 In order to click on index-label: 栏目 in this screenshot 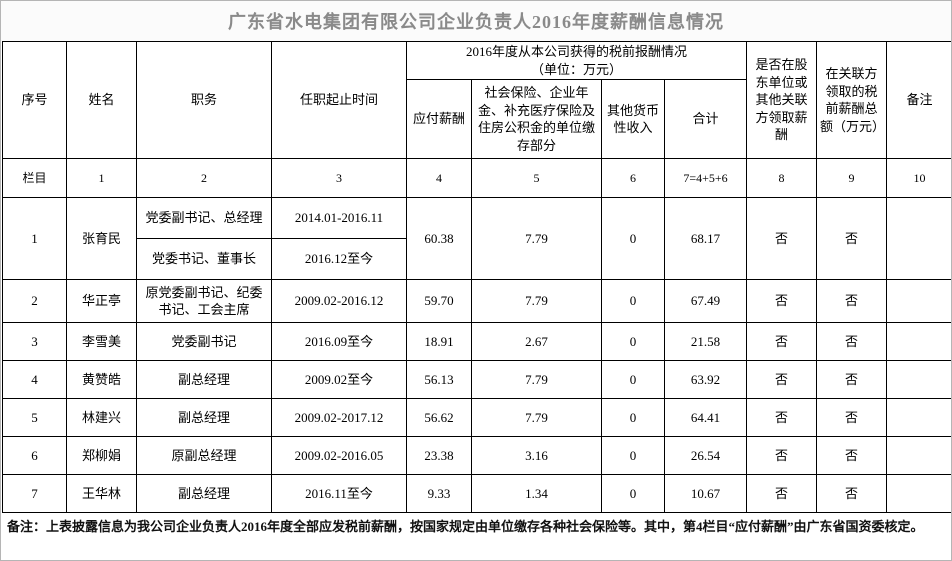, I will do `click(34, 178)`.